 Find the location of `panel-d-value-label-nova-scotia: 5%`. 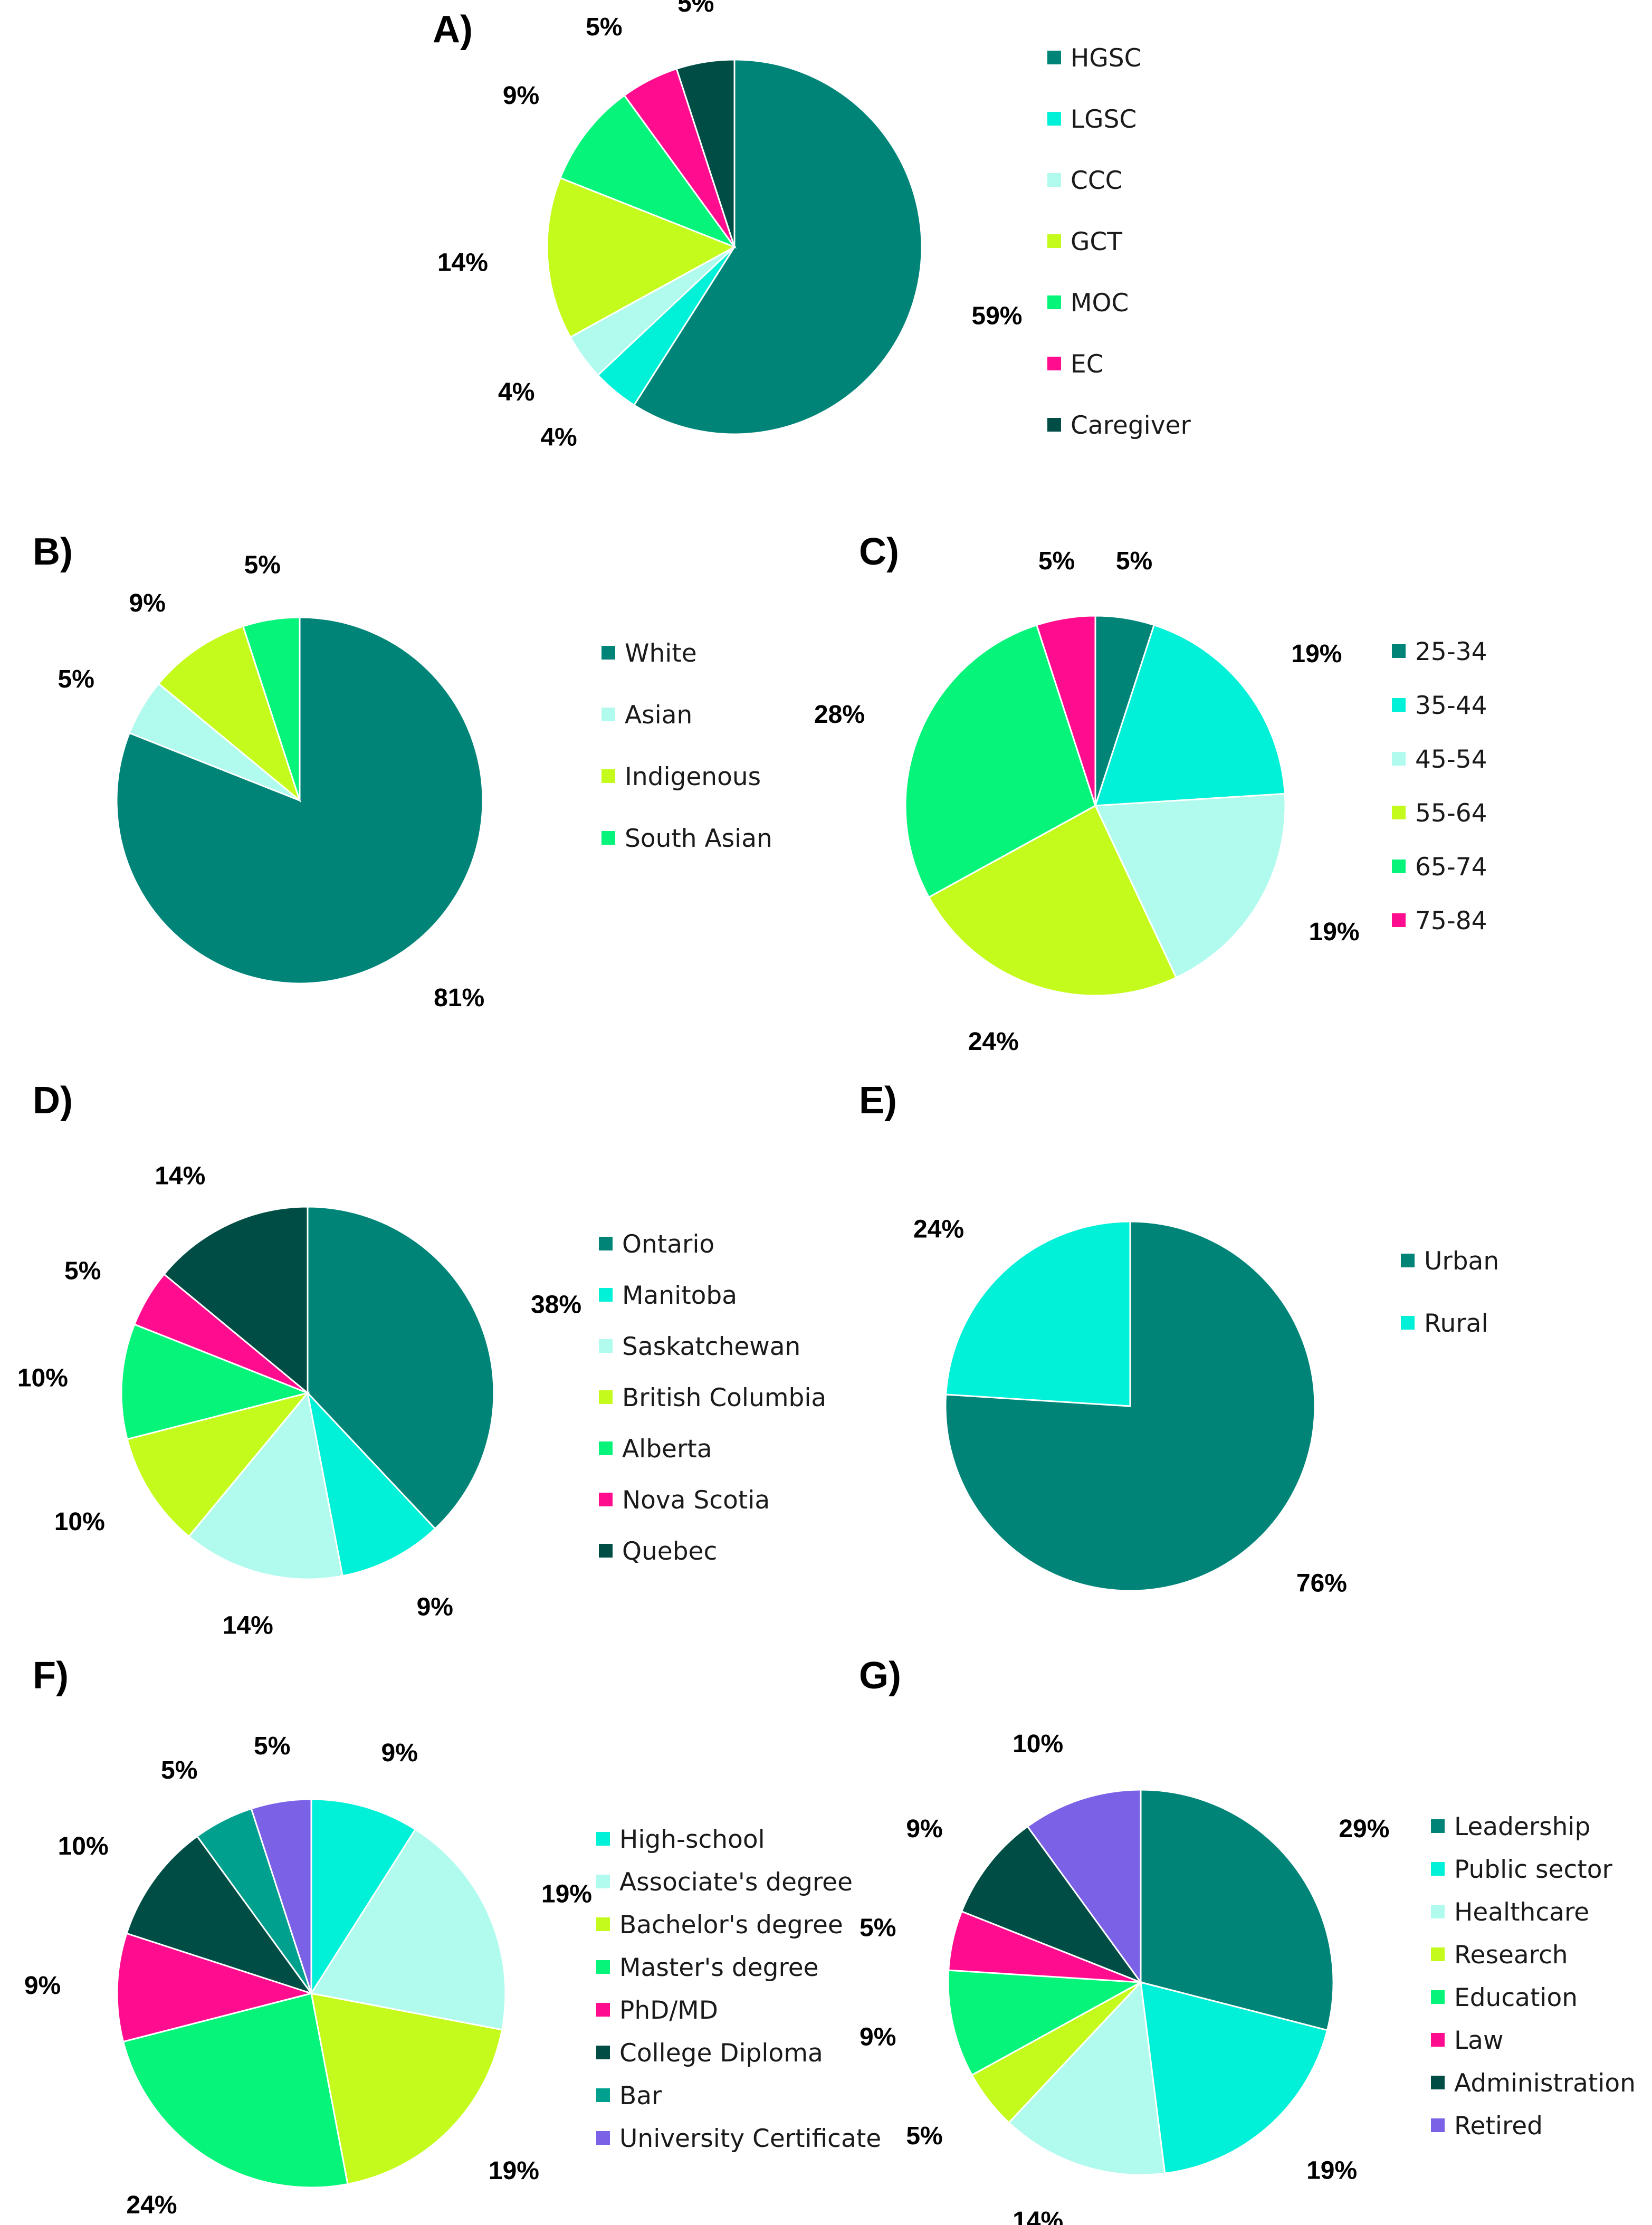

panel-d-value-label-nova-scotia: 5% is located at coordinates (82, 1271).